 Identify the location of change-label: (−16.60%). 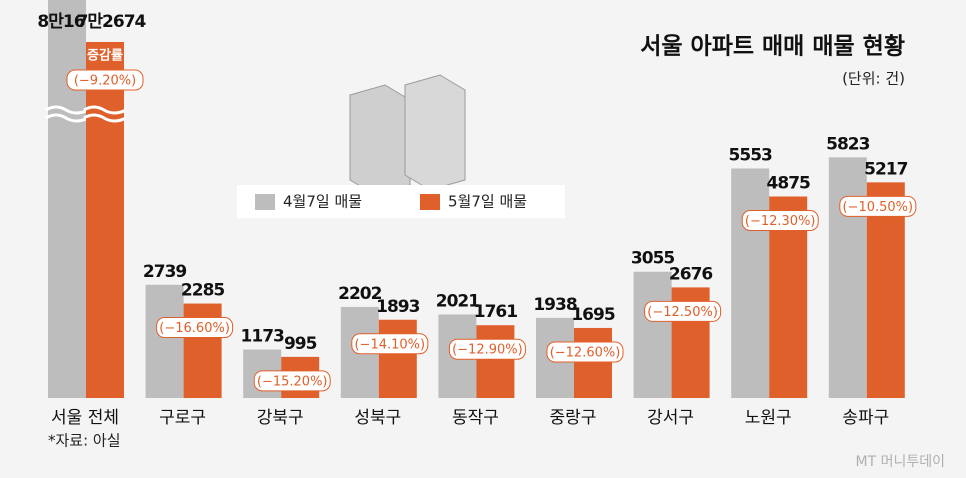
(194, 328).